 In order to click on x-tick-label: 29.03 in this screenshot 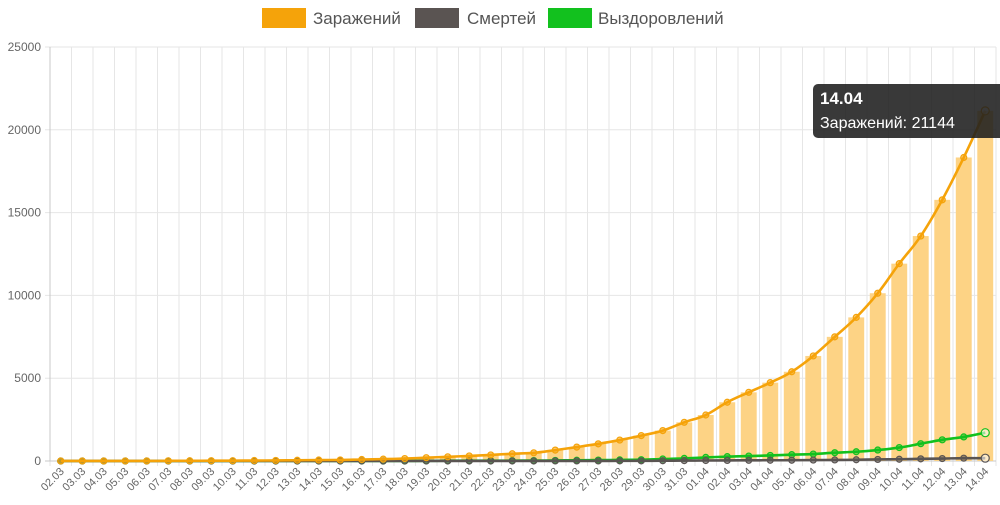, I will do `click(633, 480)`.